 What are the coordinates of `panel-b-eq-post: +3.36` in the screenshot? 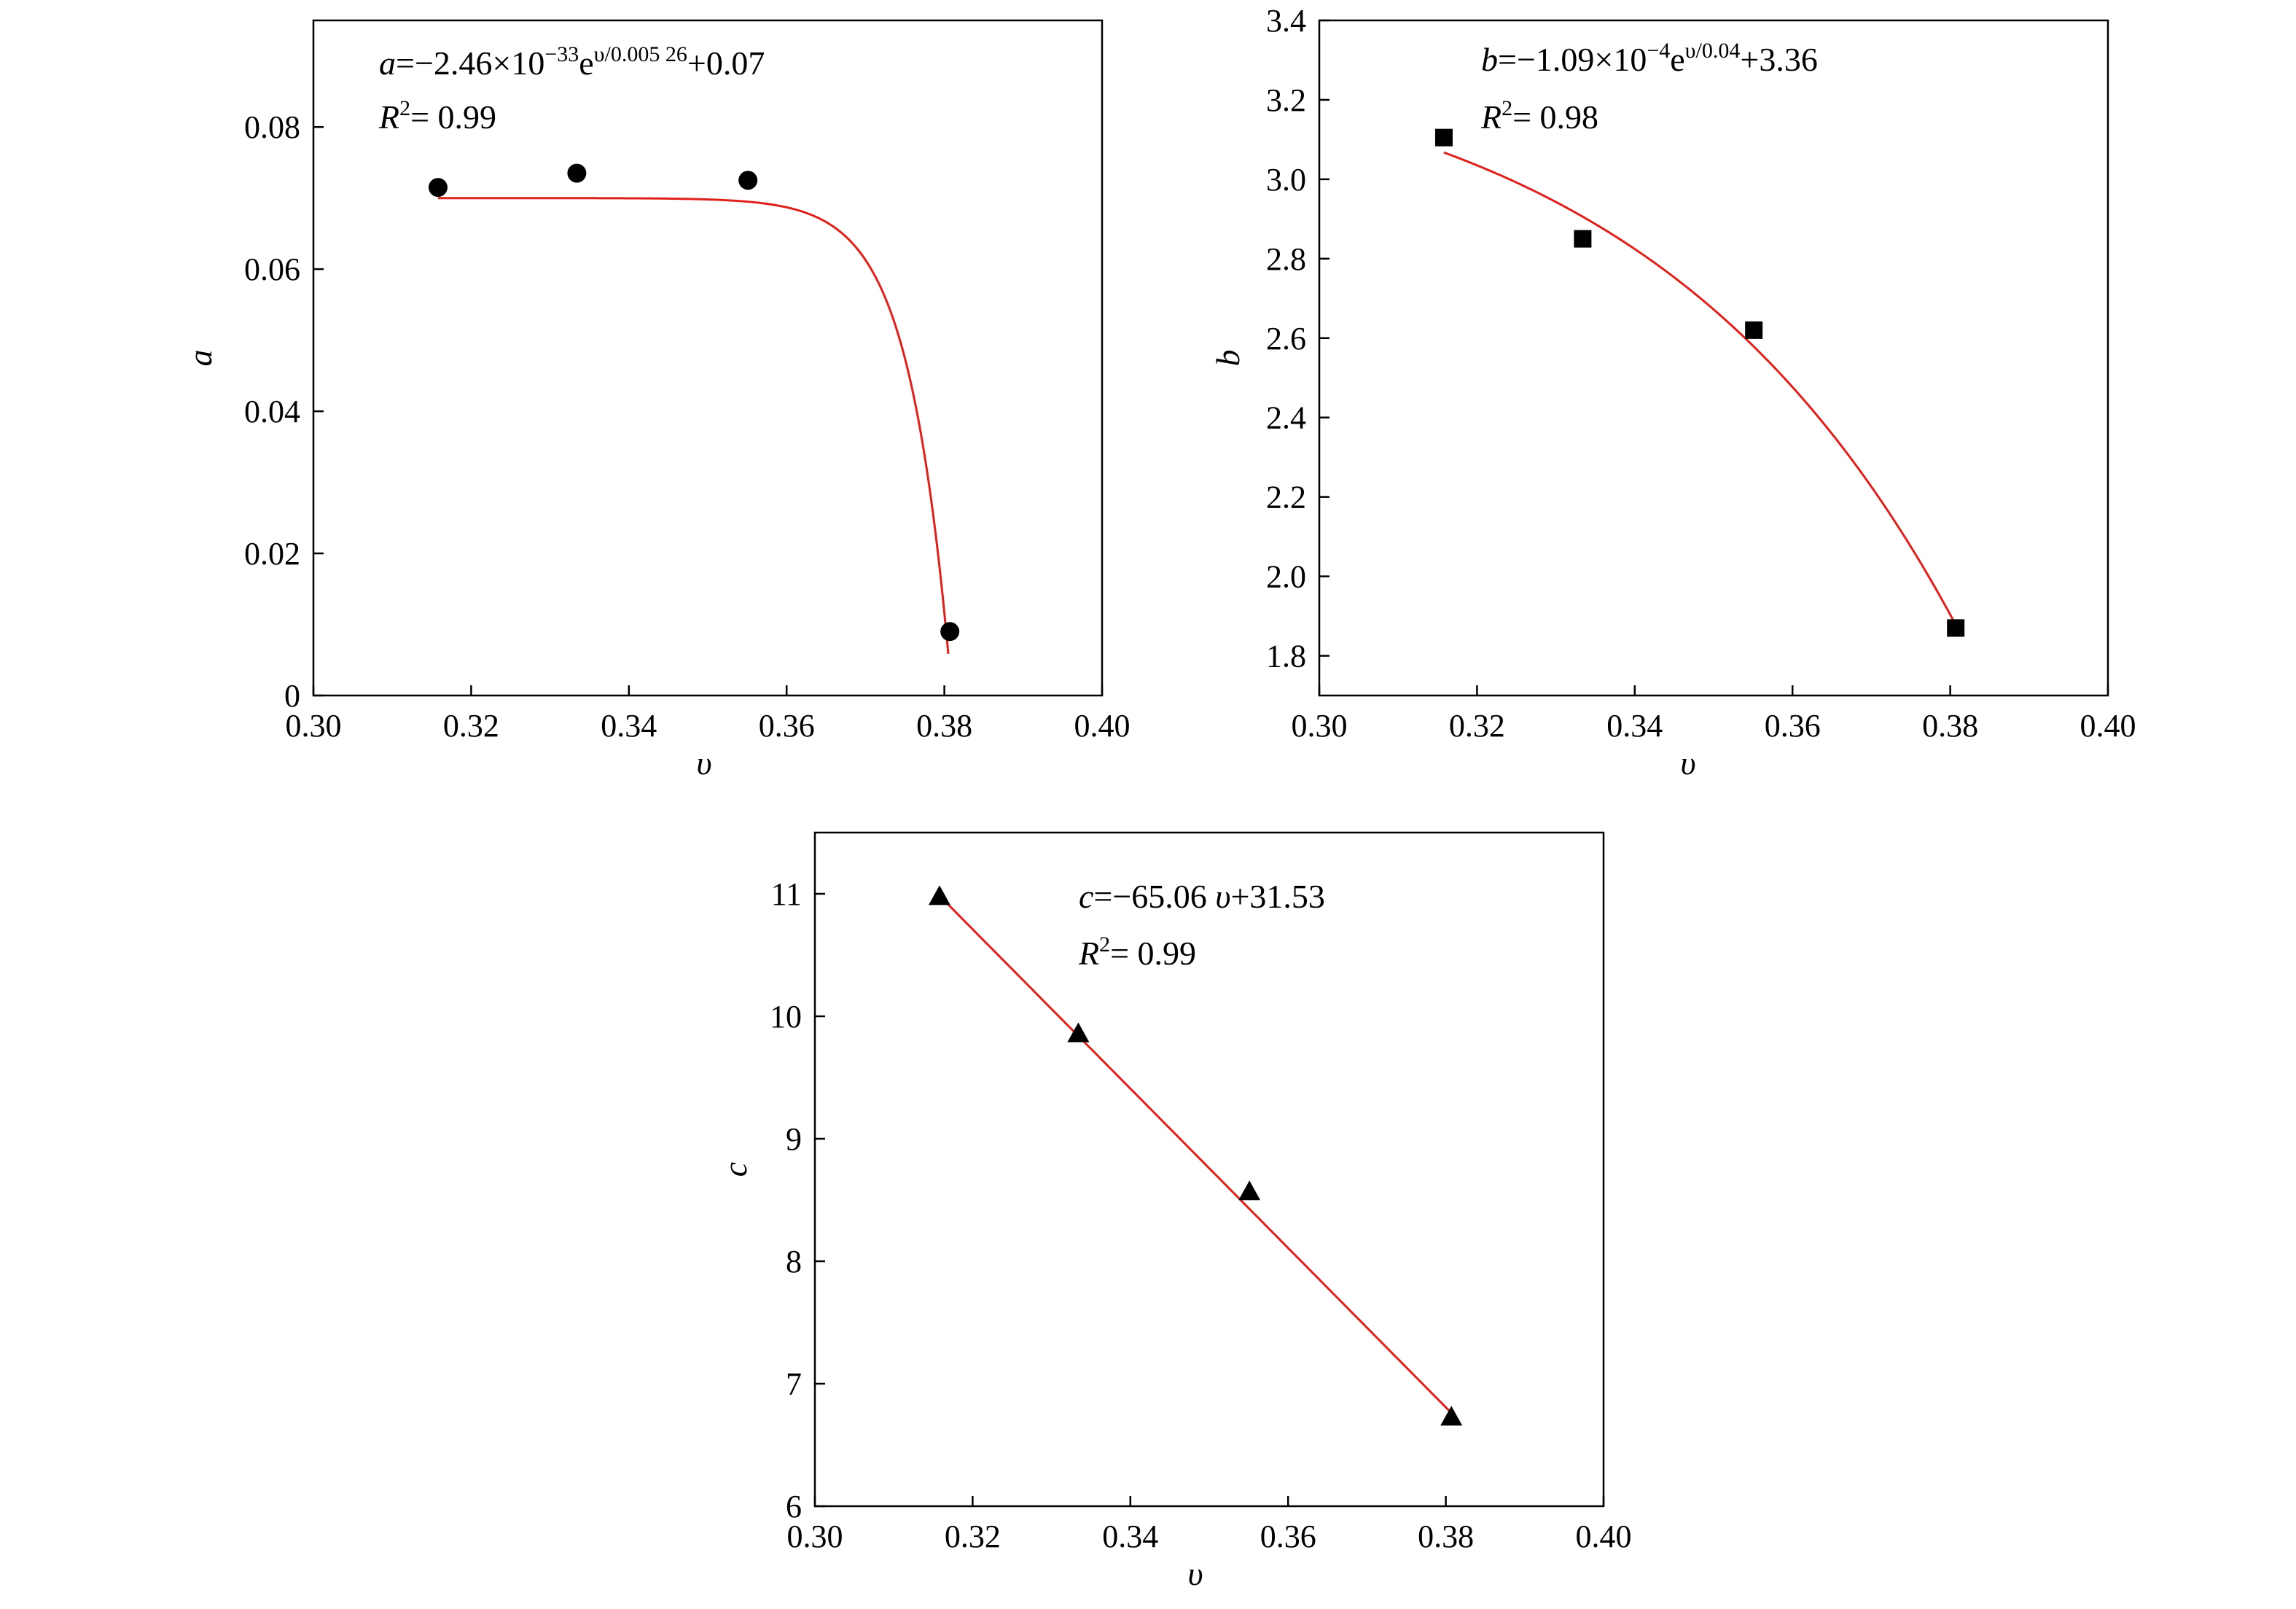 It's located at (1779, 59).